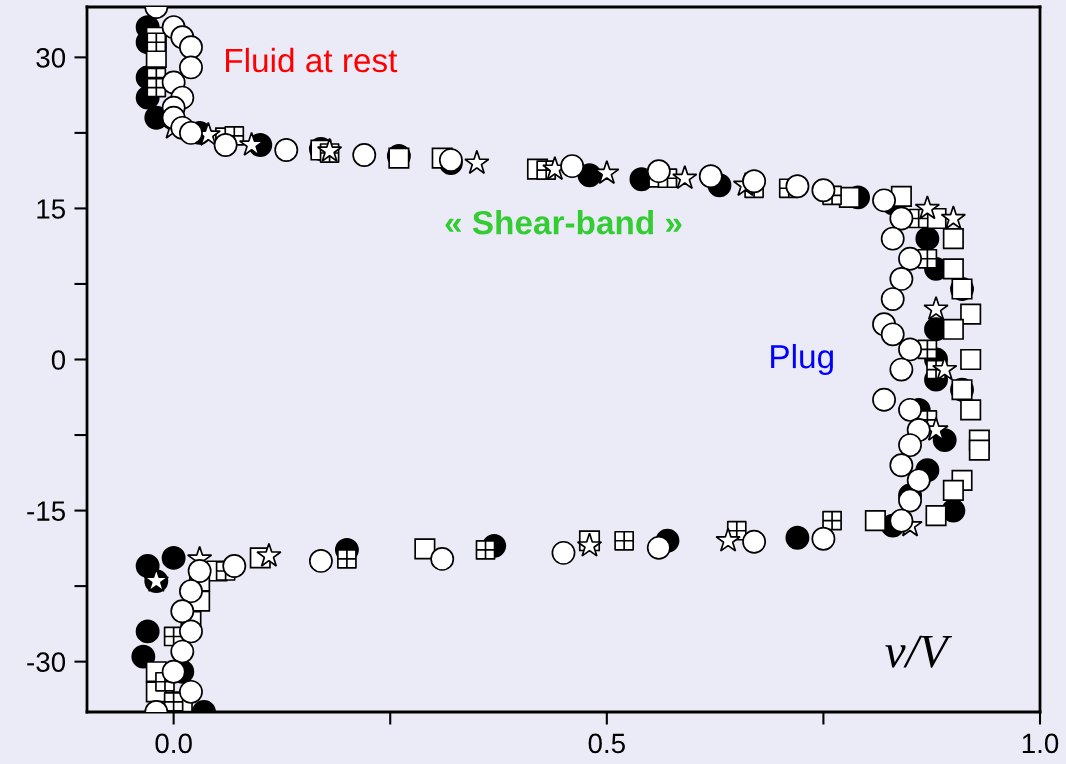 This screenshot has height=764, width=1066. Describe the element at coordinates (173, 743) in the screenshot. I see `x-tick-label: 0.0` at that location.